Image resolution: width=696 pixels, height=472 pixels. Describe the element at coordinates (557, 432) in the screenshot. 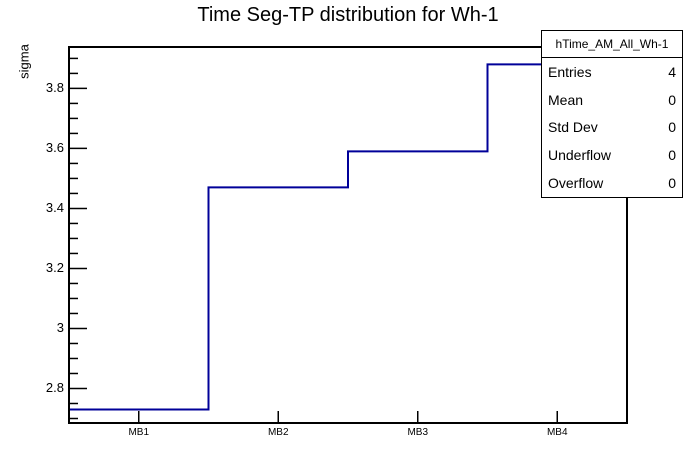

I see `x-tick-label: MB4` at that location.